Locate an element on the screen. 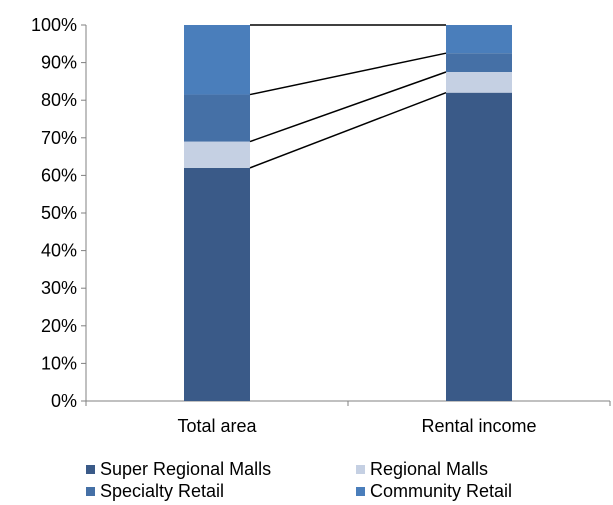 The image size is (613, 505). y-tick-label: 70% is located at coordinates (59, 138).